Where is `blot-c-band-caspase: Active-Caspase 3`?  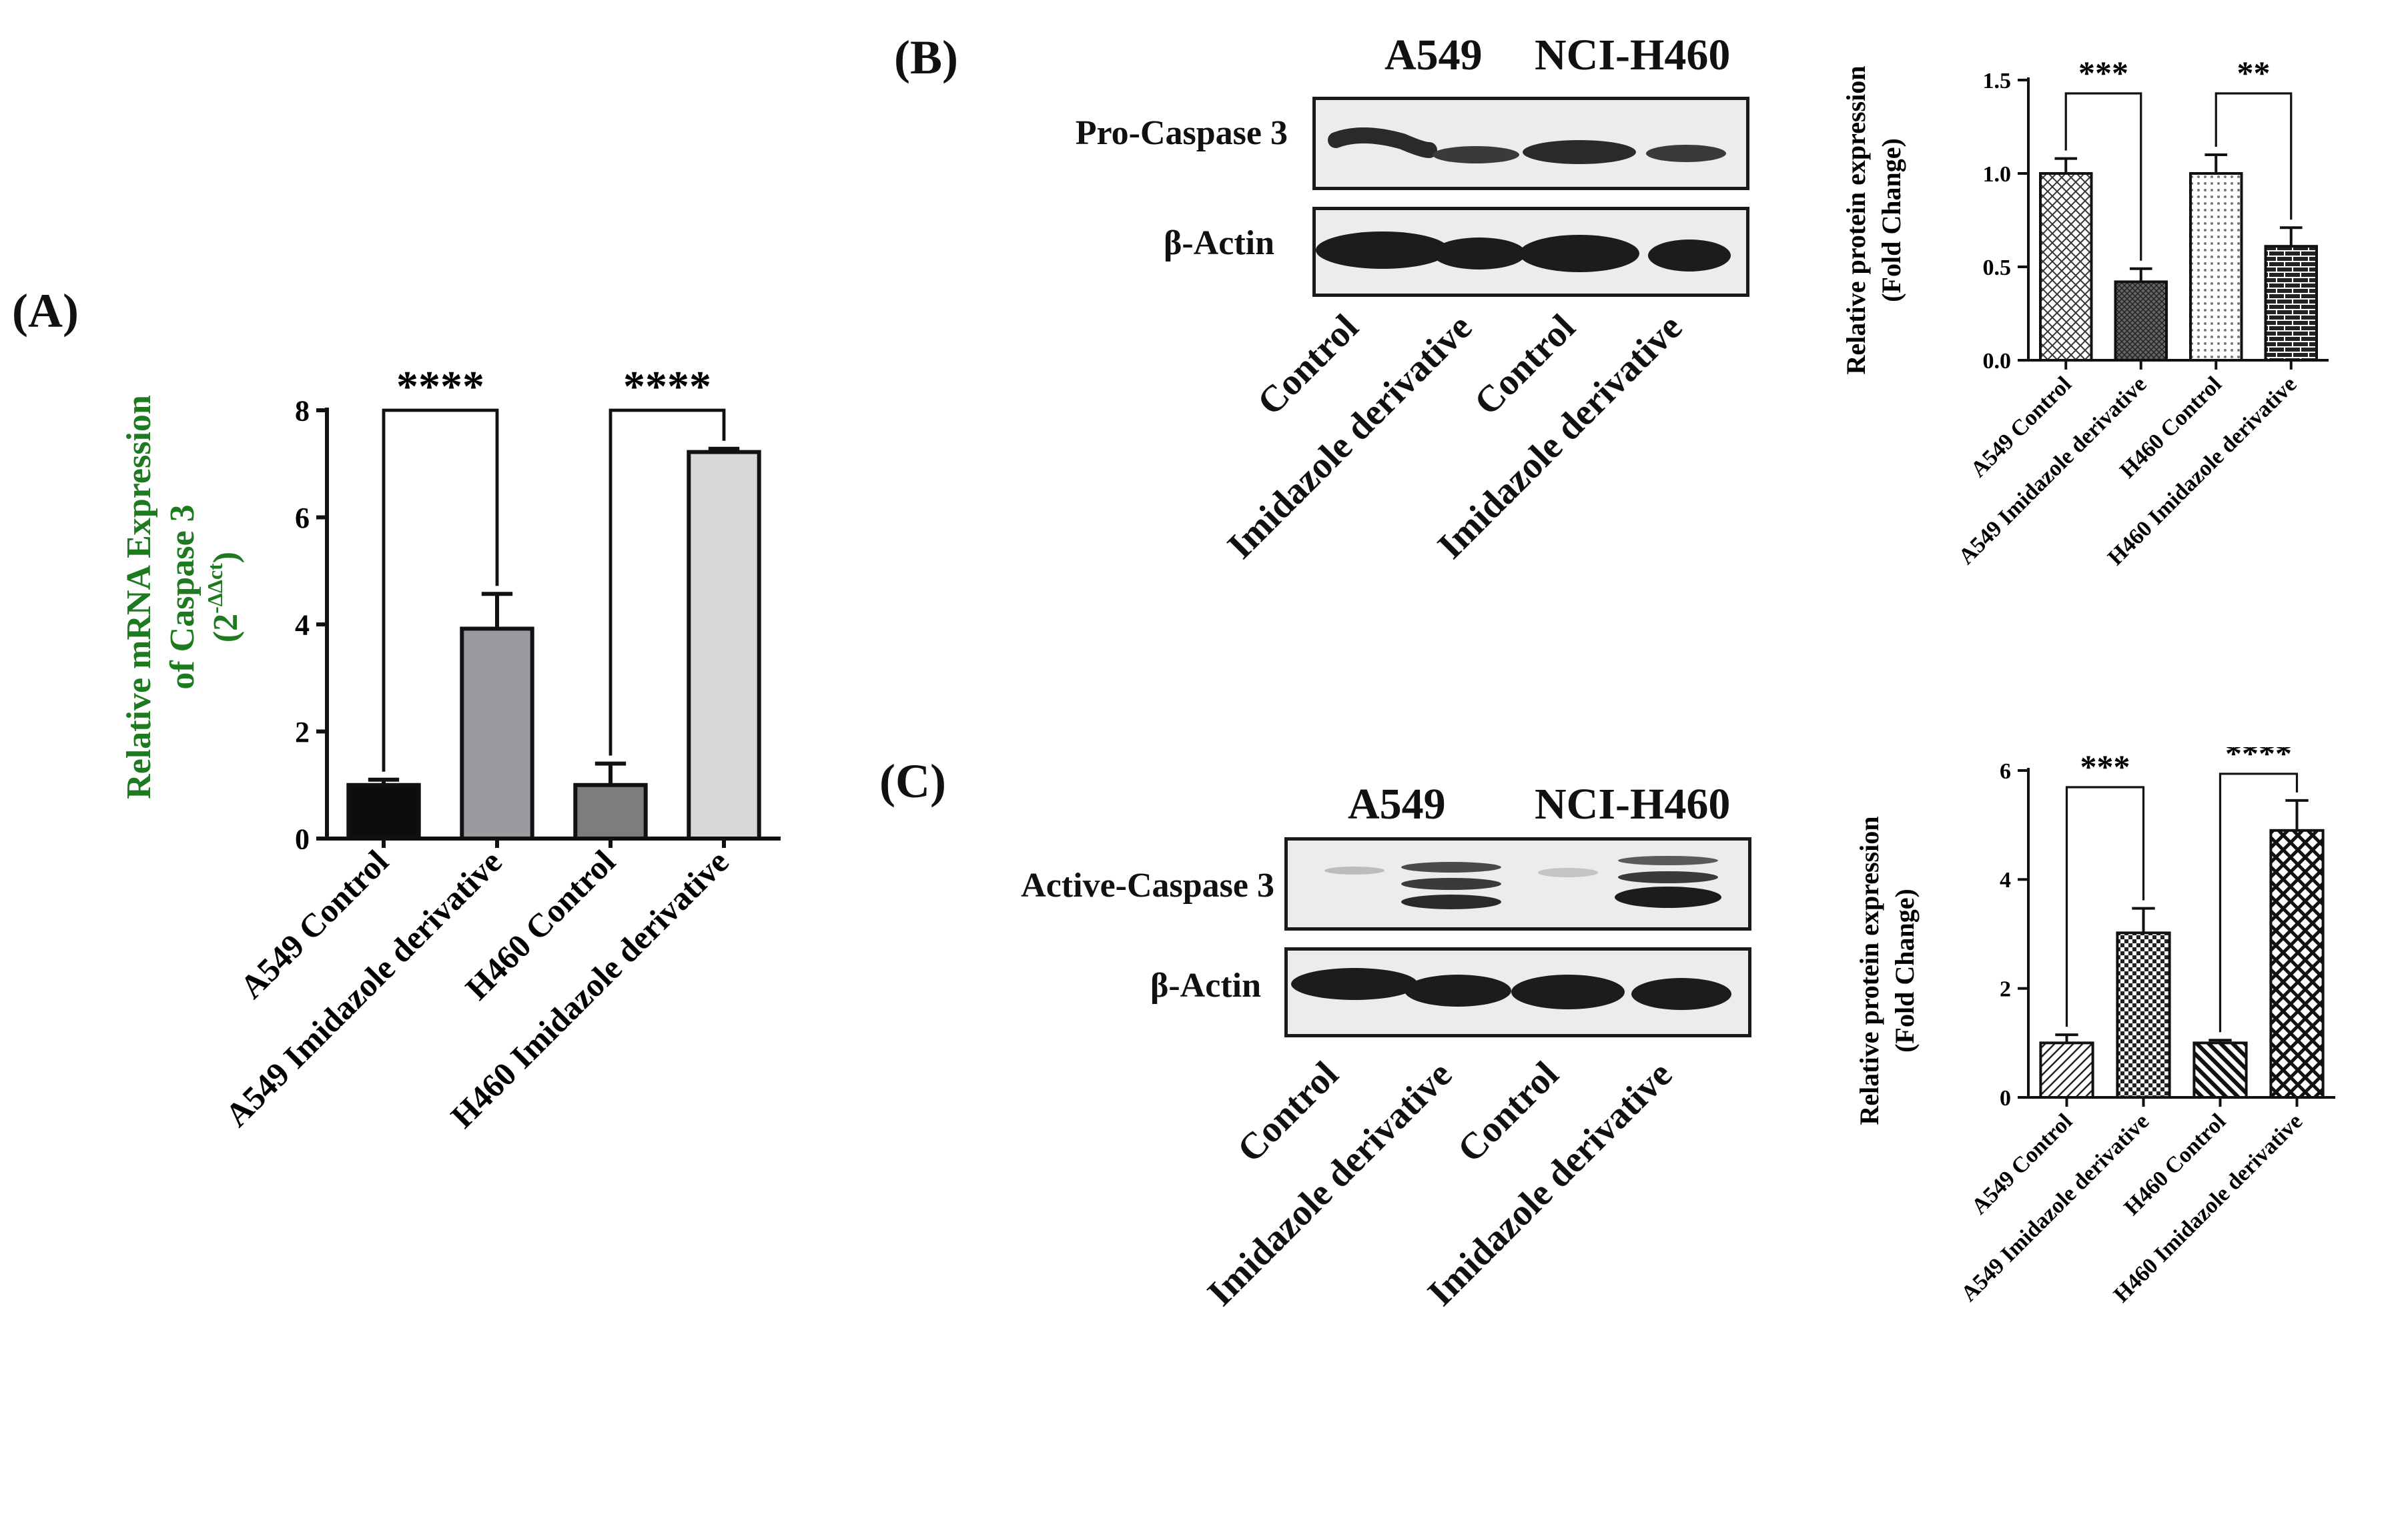
blot-c-band-caspase: Active-Caspase 3 is located at coordinates (1147, 886).